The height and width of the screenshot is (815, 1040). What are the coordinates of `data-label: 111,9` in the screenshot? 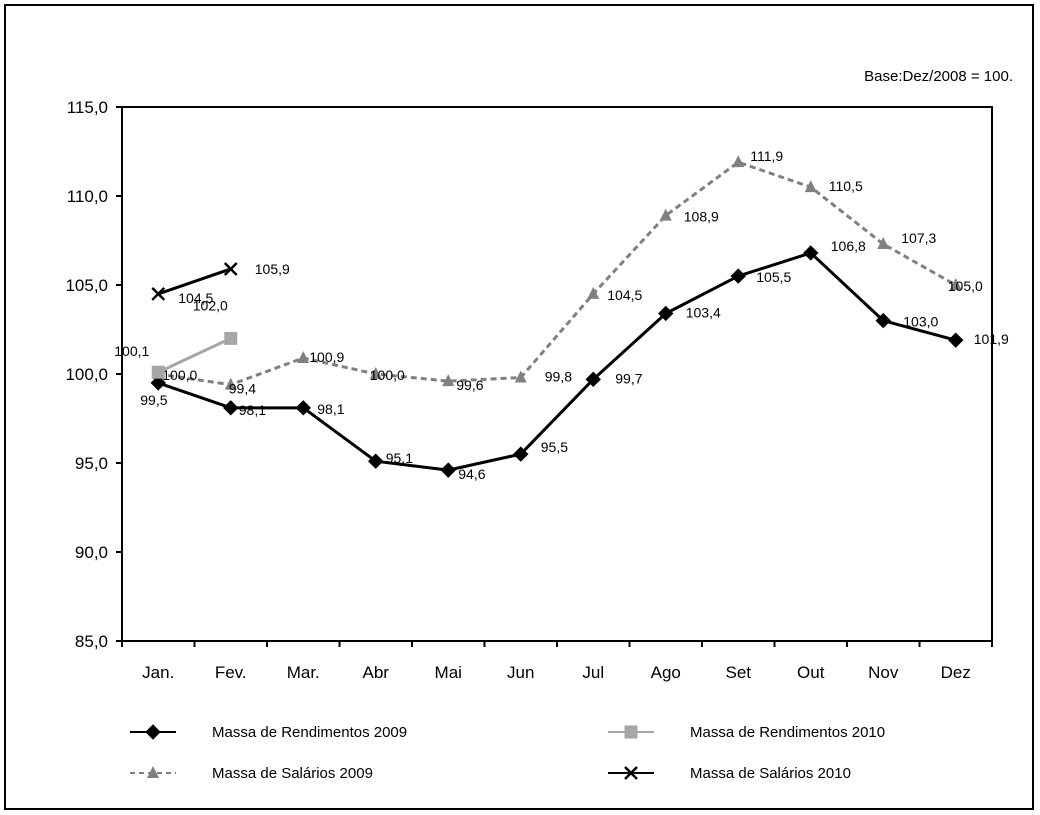 It's located at (766, 156).